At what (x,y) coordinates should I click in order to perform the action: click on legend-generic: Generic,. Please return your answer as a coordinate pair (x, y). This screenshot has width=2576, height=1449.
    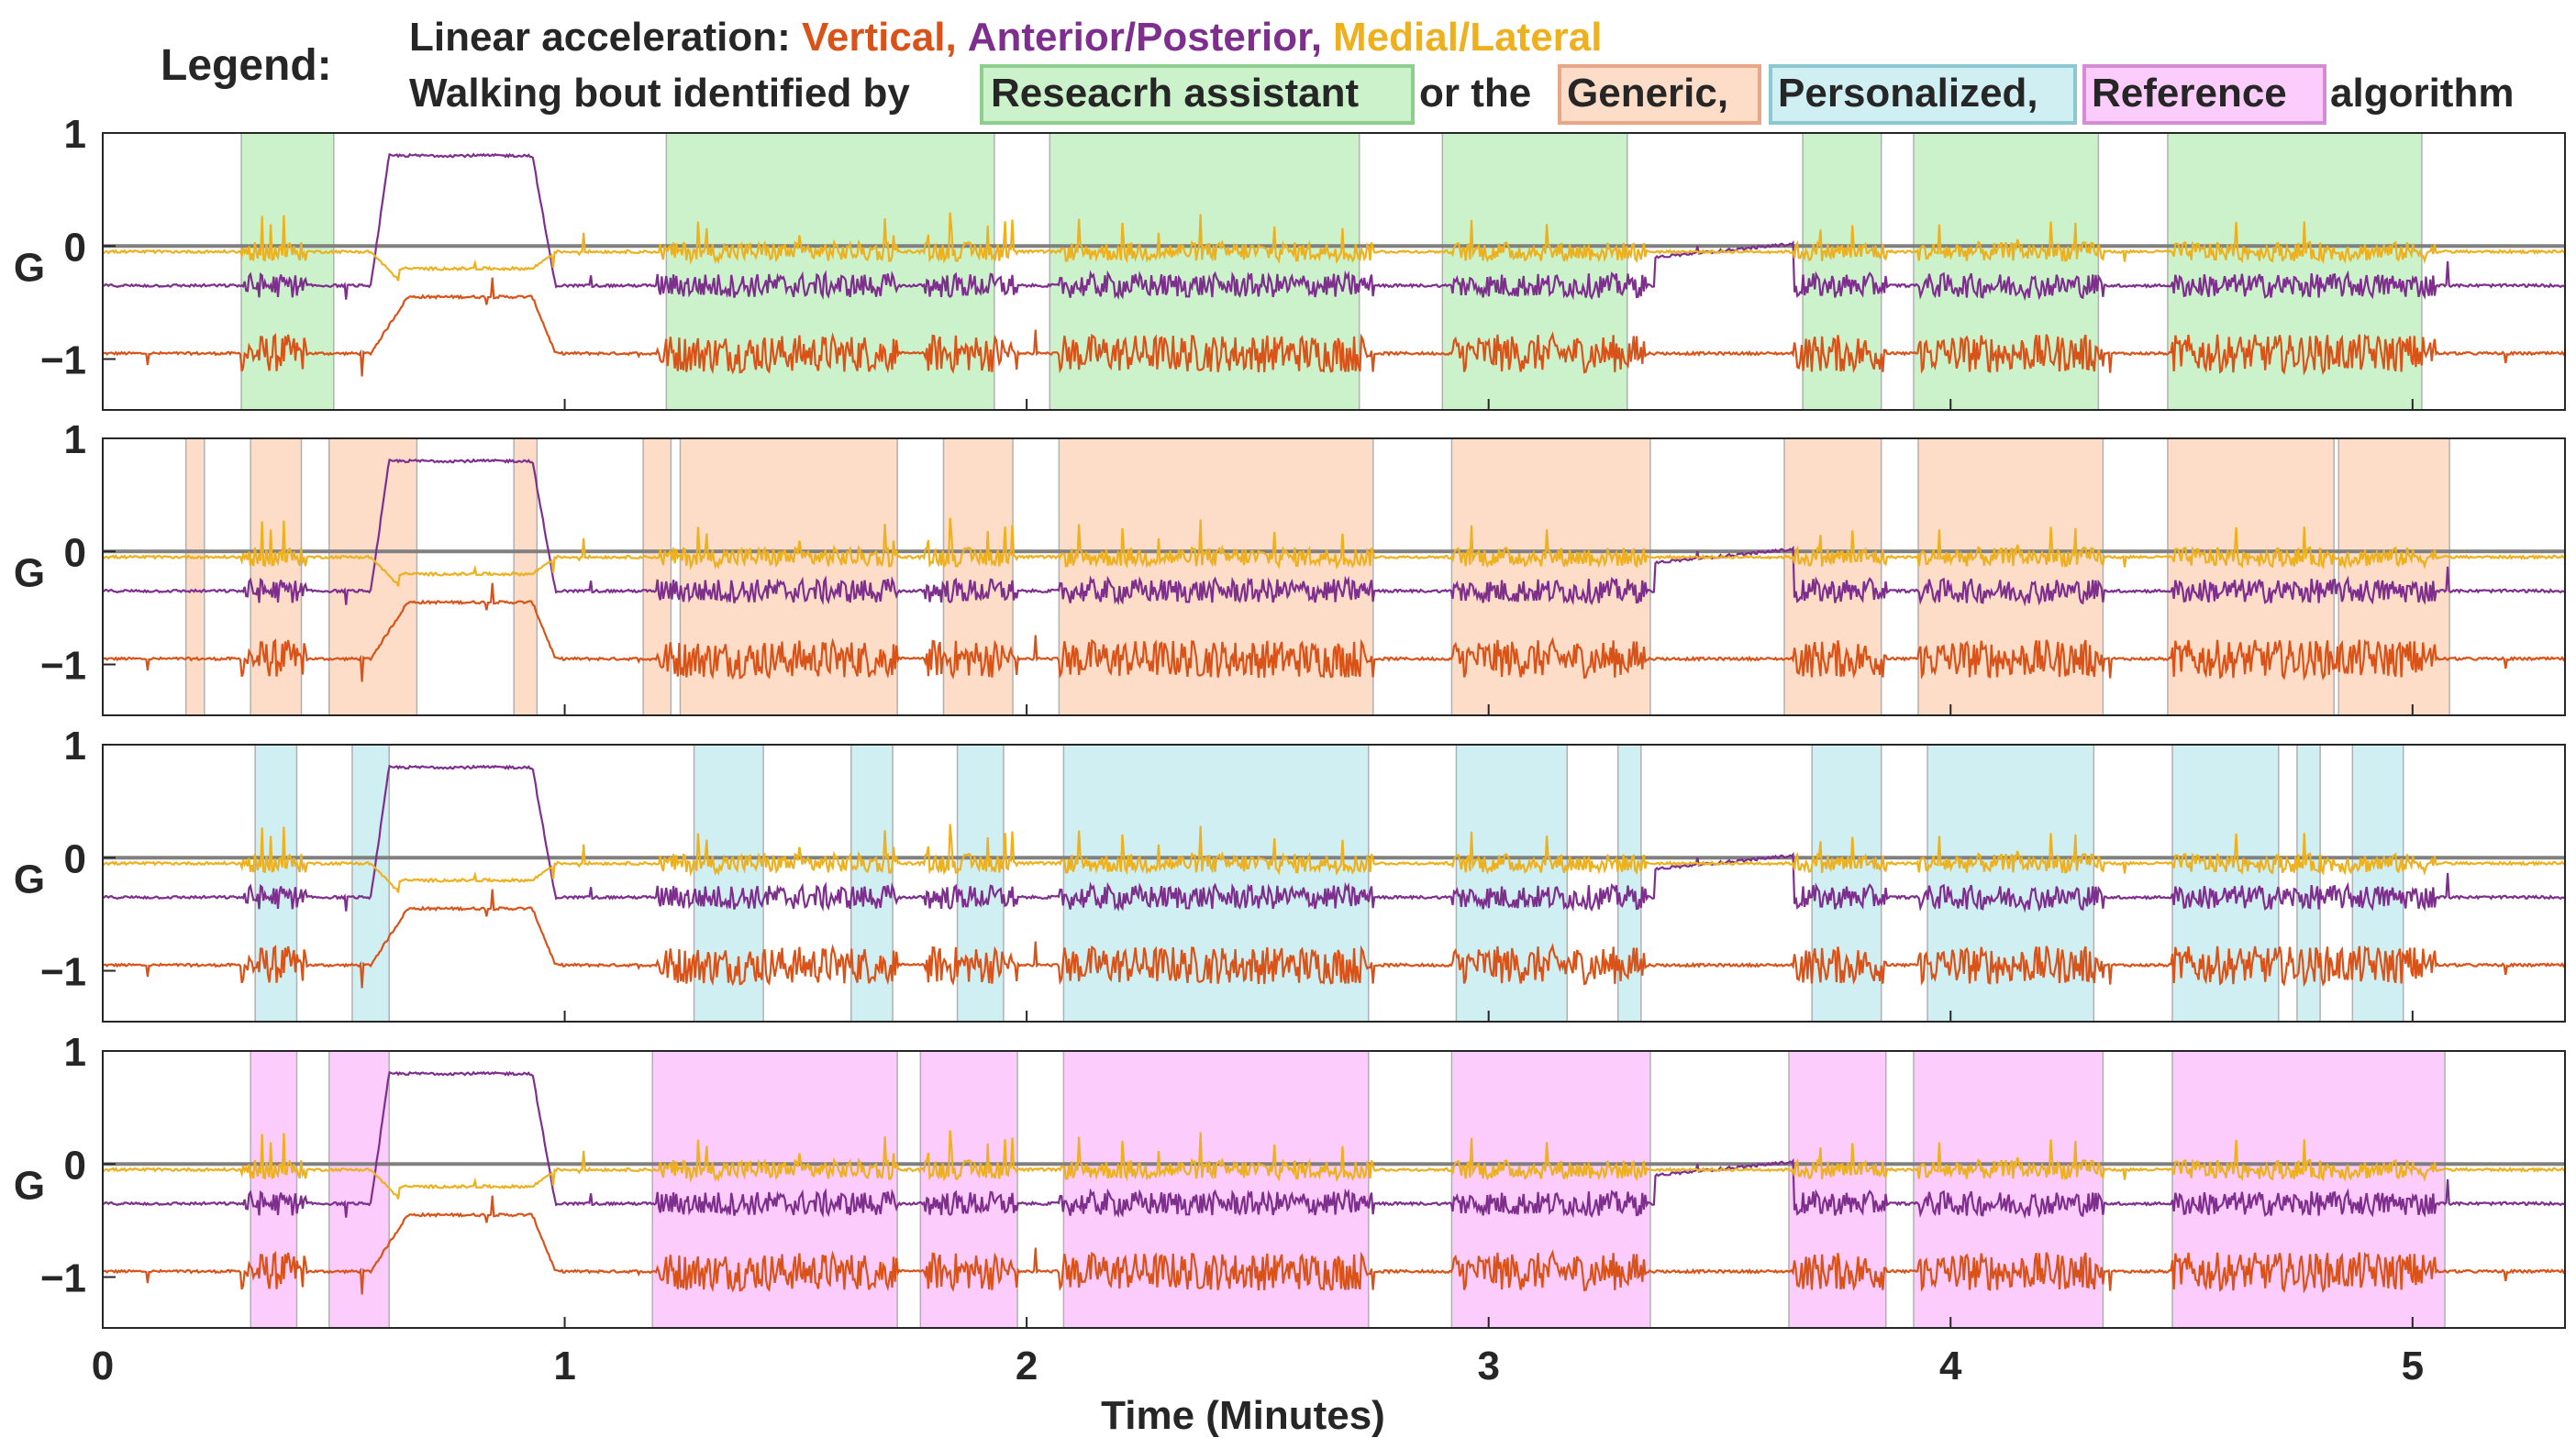
    Looking at the image, I should click on (1647, 94).